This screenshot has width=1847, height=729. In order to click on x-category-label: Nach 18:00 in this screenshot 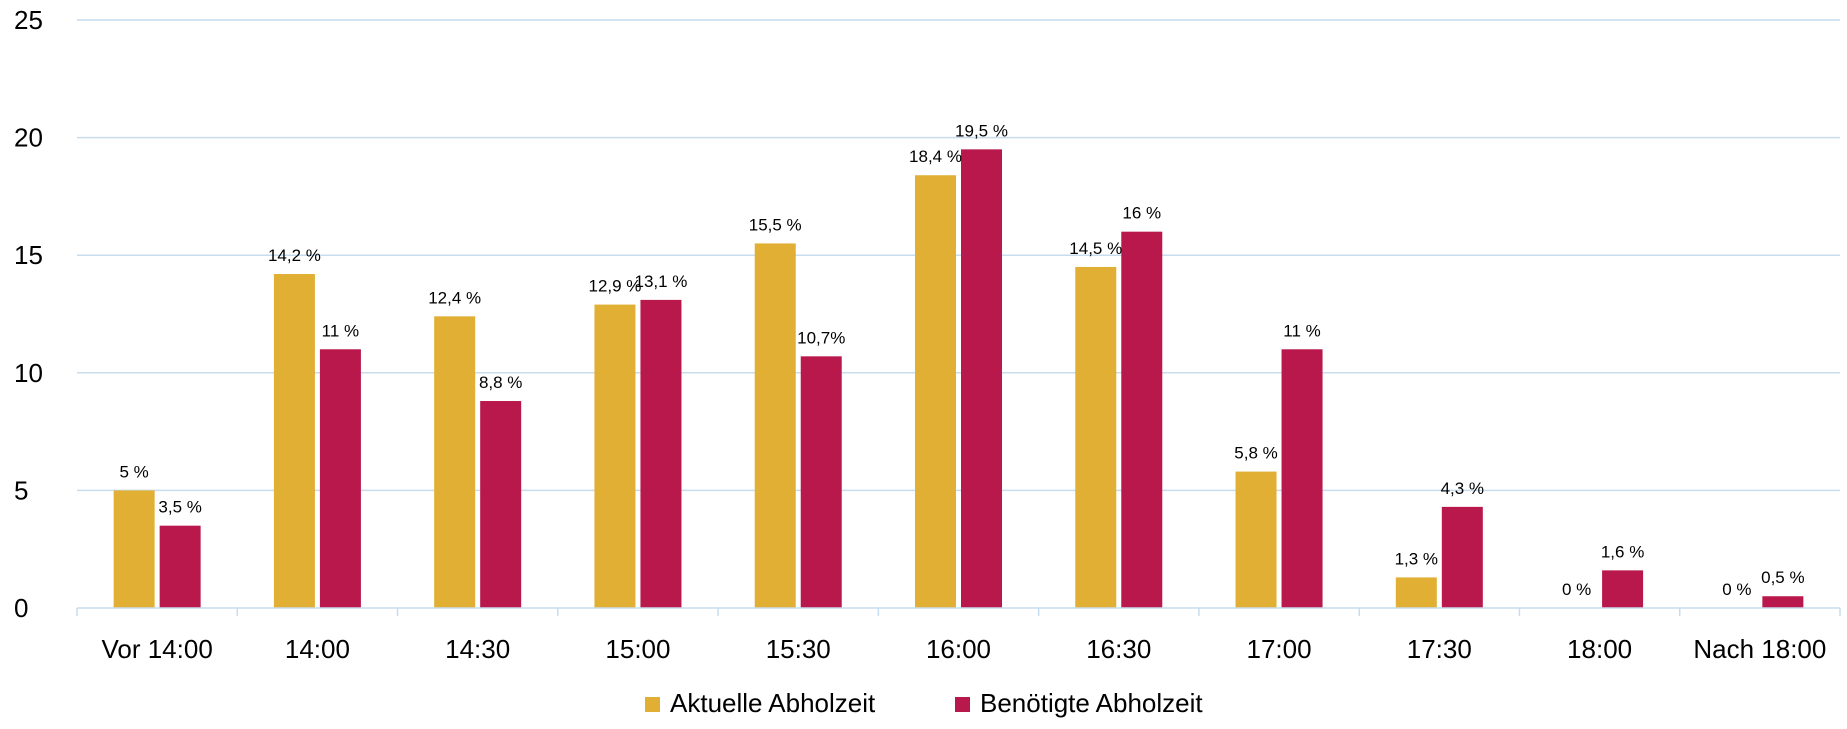, I will do `click(1759, 649)`.